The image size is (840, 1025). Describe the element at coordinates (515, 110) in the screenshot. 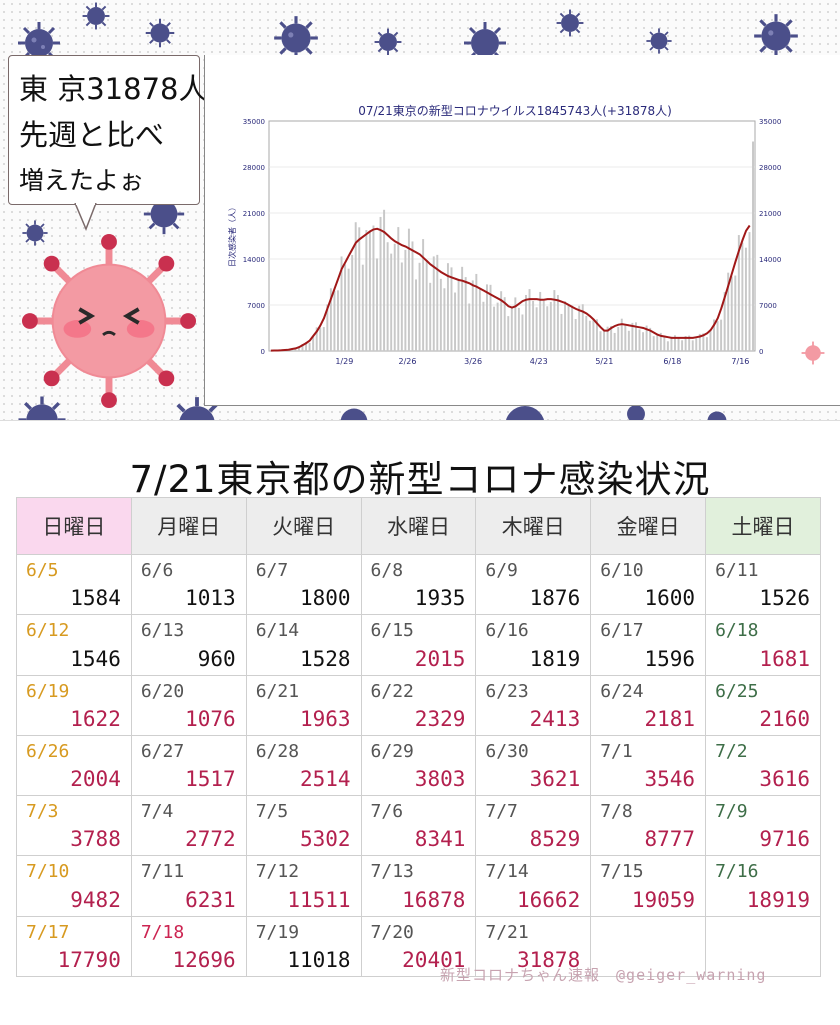

I see `chart-title: 07/21東京の新型コロナウイルス1845743人(+31878人)` at that location.